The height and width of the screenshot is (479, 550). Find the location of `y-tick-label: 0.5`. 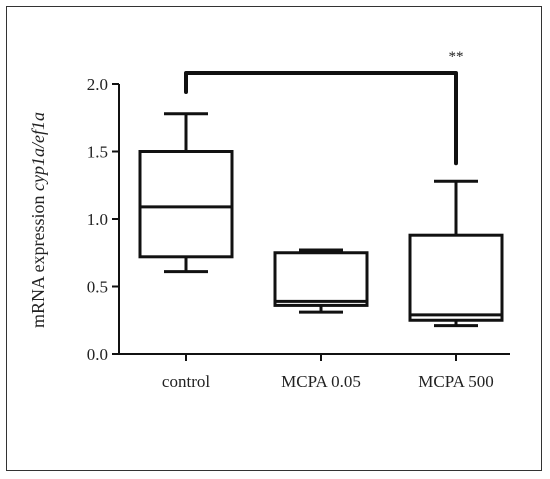

y-tick-label: 0.5 is located at coordinates (97, 287).